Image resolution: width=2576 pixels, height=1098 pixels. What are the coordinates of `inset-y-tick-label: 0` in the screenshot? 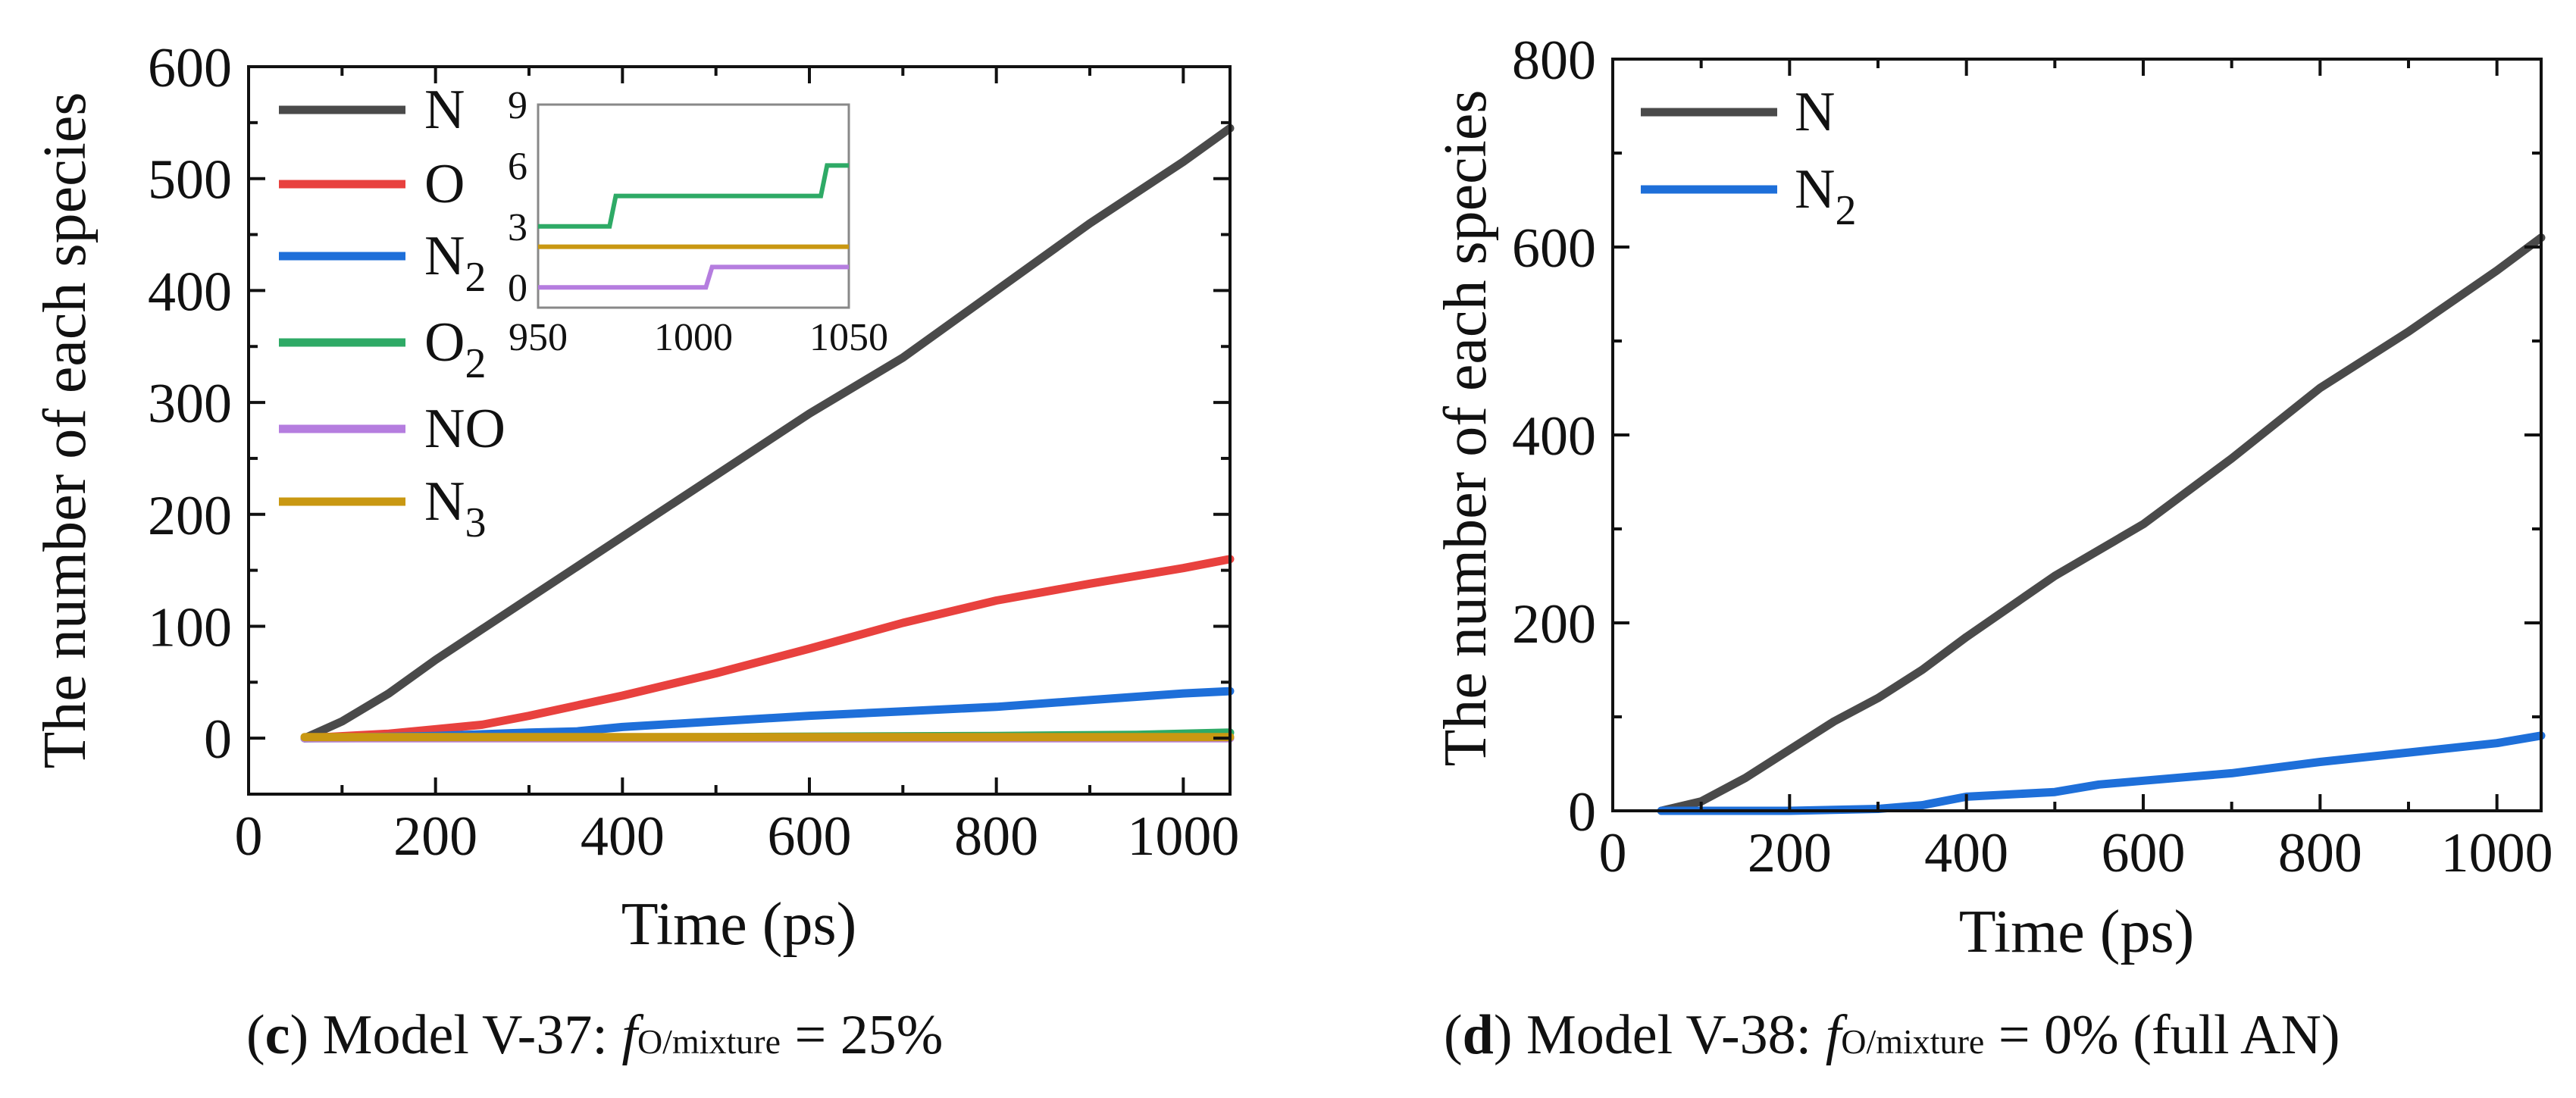 It's located at (517, 288).